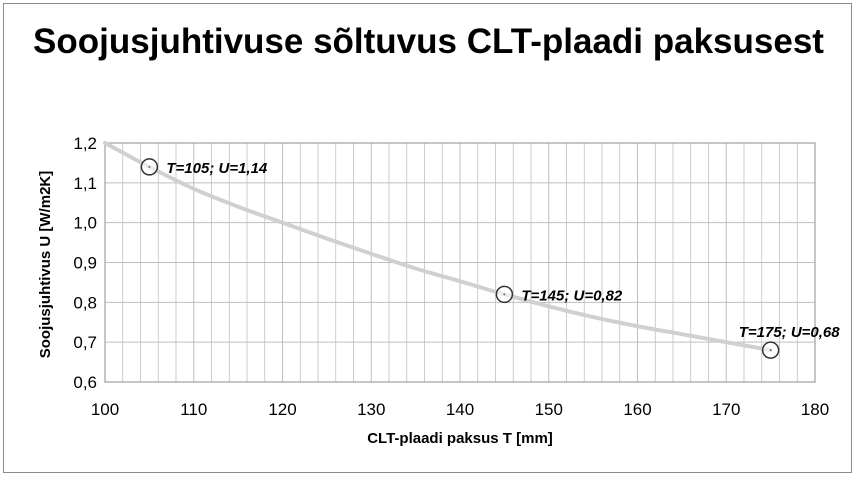 Image resolution: width=857 pixels, height=478 pixels. Describe the element at coordinates (572, 295) in the screenshot. I see `data-label: T=145; U=0,82` at that location.